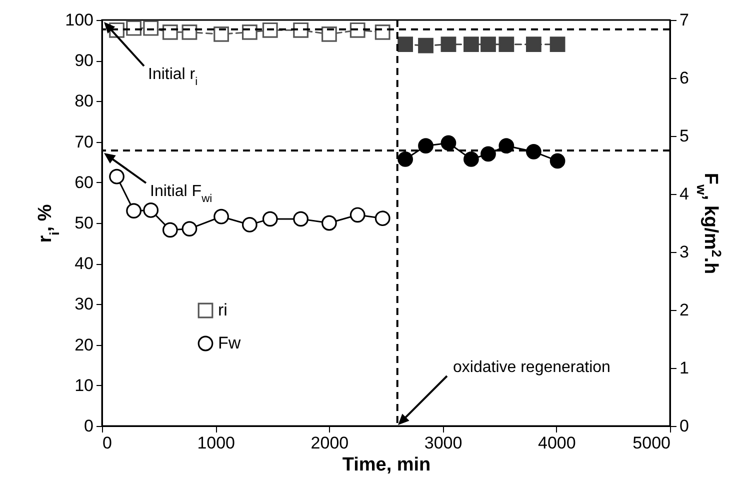 This screenshot has width=748, height=499. What do you see at coordinates (84, 344) in the screenshot?
I see `y-tick-label: 20` at bounding box center [84, 344].